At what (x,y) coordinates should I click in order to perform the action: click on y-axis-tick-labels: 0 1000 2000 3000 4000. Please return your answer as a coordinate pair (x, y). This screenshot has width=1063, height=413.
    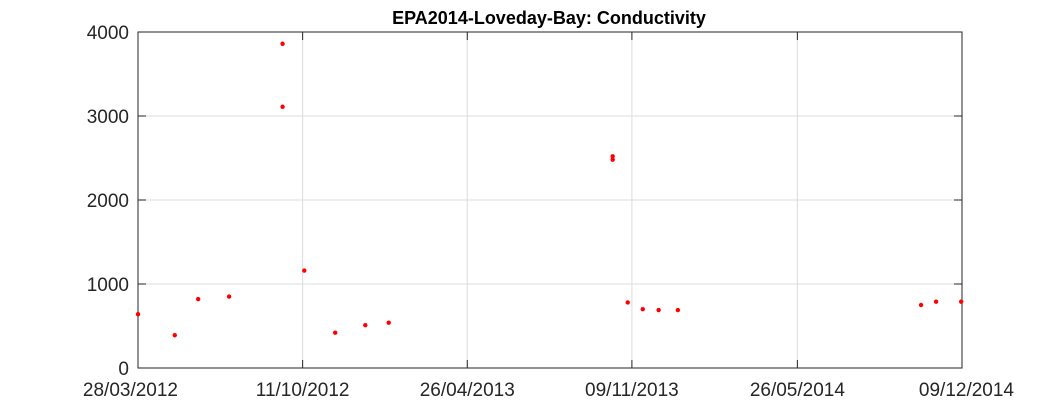
    Looking at the image, I should click on (108, 201).